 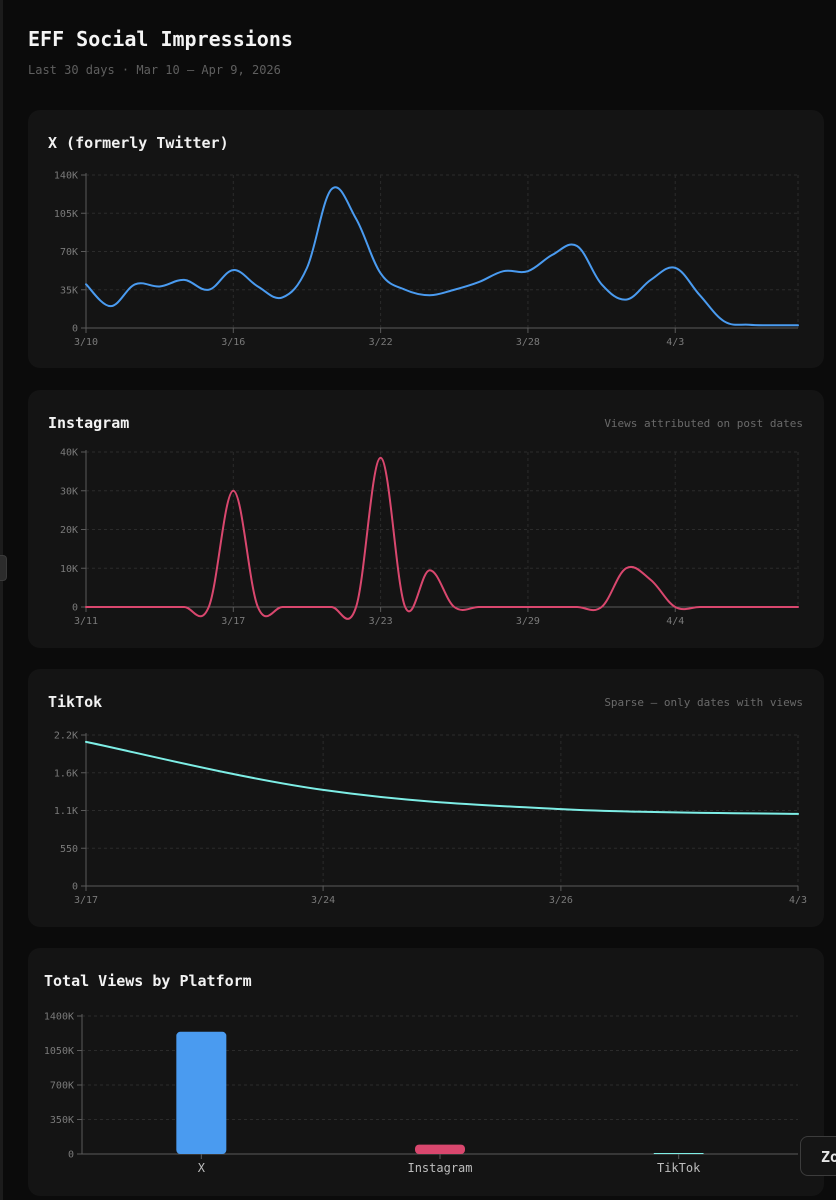 What do you see at coordinates (442, 538) in the screenshot?
I see `instagram-series-line` at bounding box center [442, 538].